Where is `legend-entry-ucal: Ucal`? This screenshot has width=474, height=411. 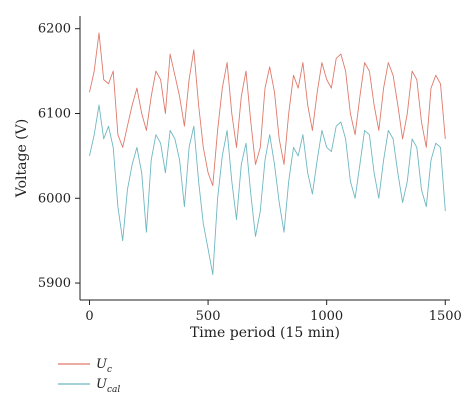
legend-entry-ucal: Ucal is located at coordinates (89, 386).